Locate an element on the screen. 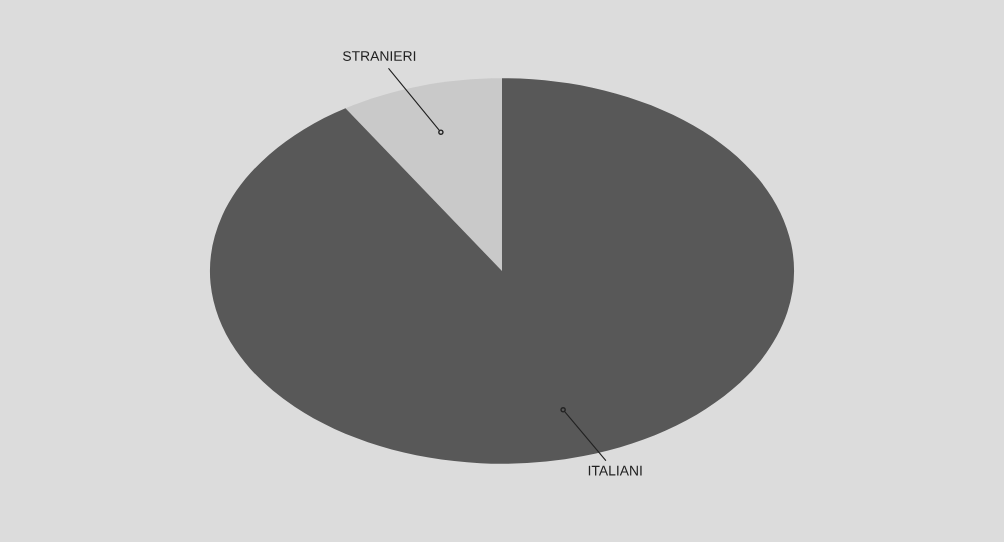  slice-label: STRANIERI is located at coordinates (379, 56).